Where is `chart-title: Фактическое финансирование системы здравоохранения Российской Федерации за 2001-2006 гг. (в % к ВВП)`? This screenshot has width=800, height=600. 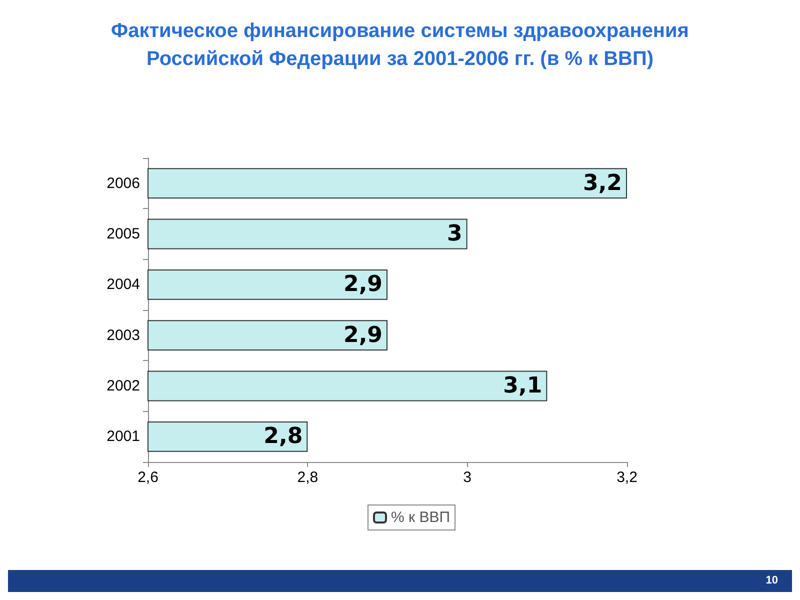
chart-title: Фактическое финансирование системы здравоохранения Российской Федерации за 2001-2006 гг. (в % к ВВП) is located at coordinates (400, 45).